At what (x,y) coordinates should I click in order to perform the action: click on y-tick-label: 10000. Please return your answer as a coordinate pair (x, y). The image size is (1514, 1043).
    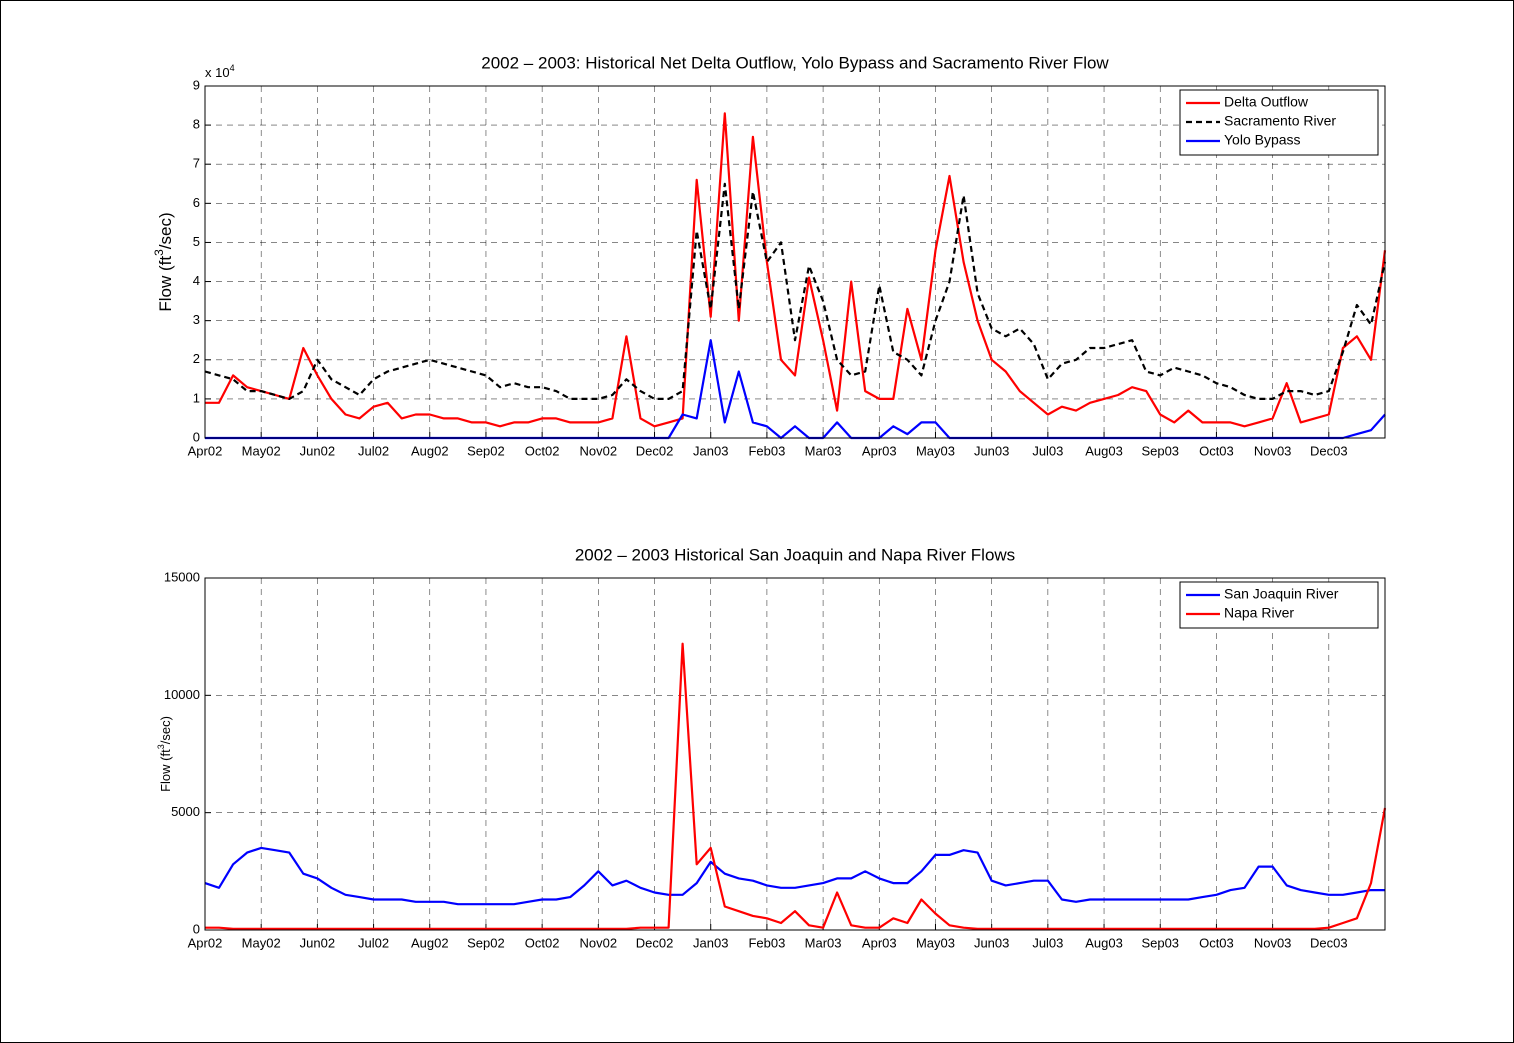
    Looking at the image, I should click on (182, 694).